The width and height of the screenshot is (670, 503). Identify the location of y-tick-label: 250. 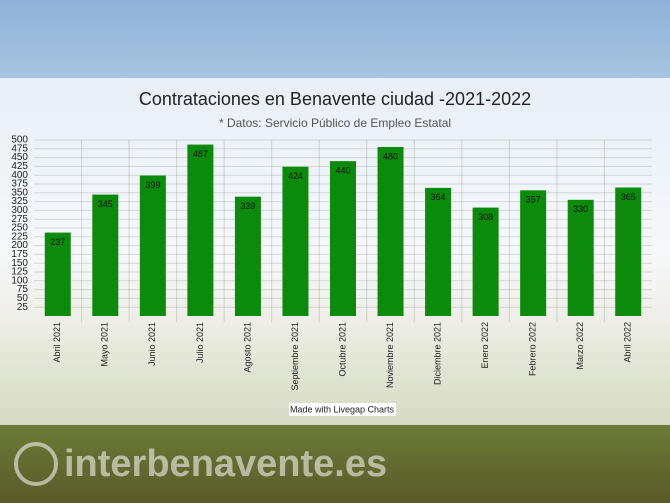
(19, 228).